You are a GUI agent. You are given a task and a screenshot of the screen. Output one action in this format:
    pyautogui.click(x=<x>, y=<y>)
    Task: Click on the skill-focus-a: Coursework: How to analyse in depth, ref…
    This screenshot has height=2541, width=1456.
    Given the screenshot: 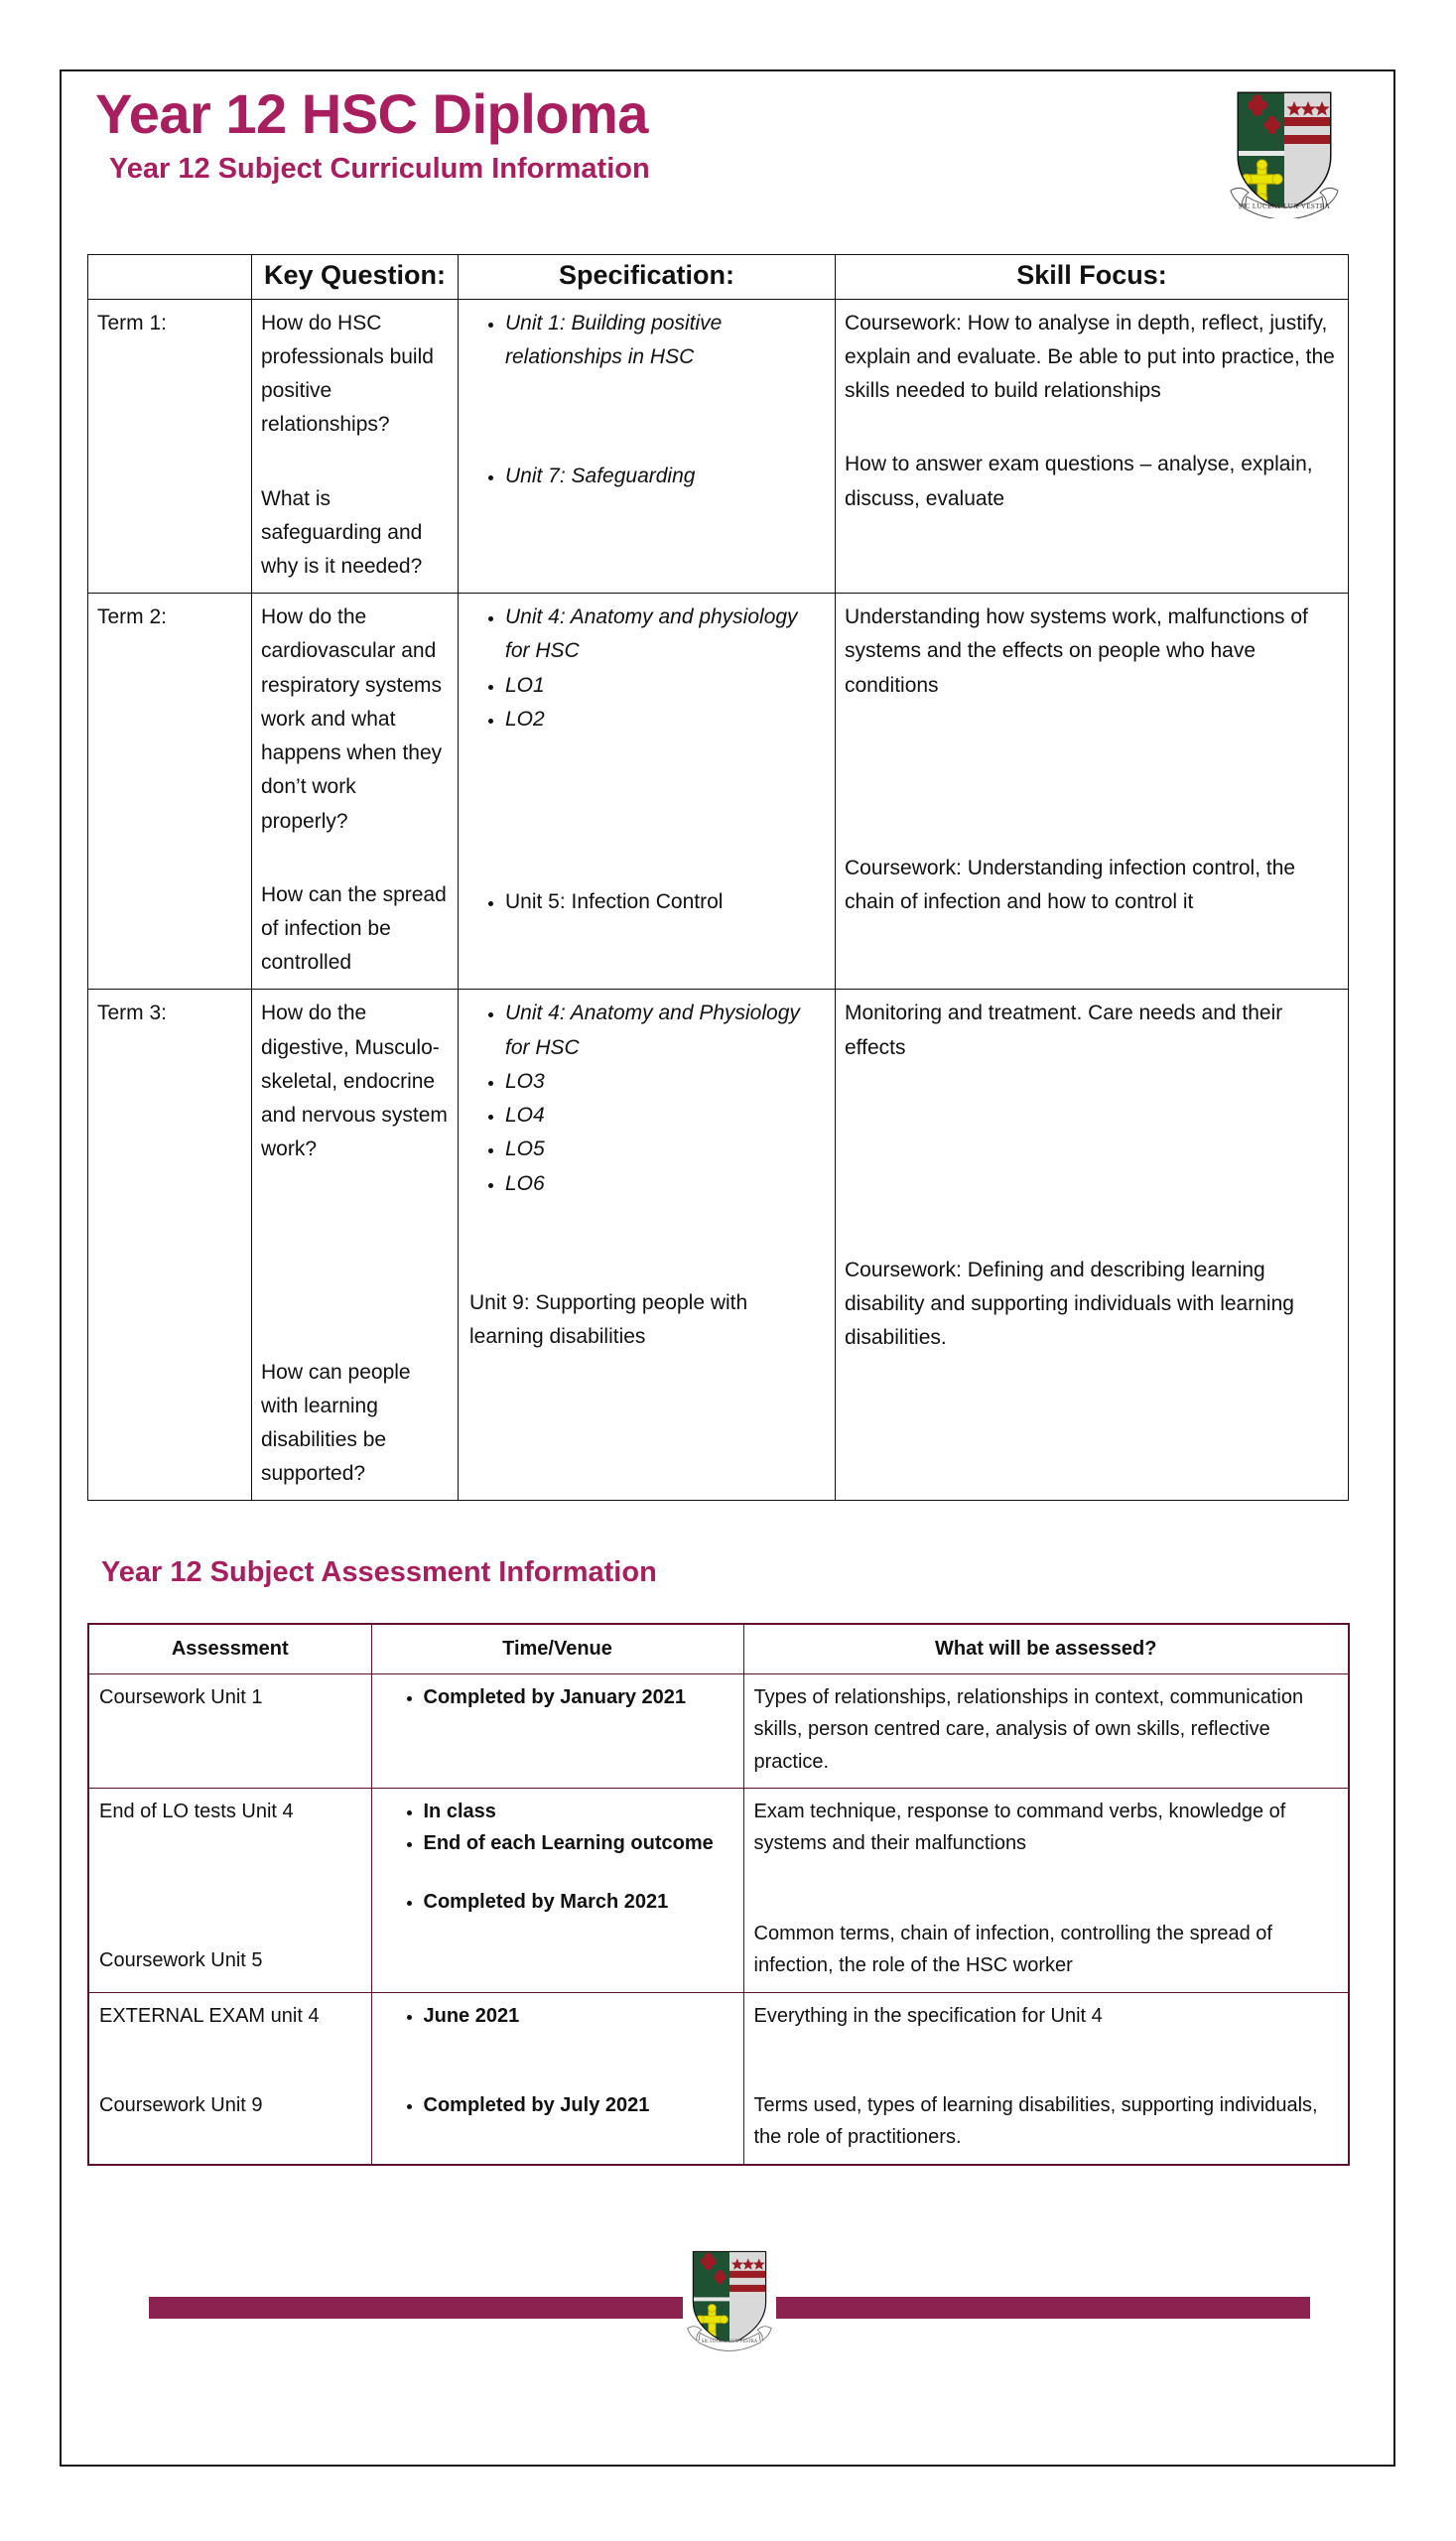 What is the action you would take?
    pyautogui.click(x=1090, y=357)
    